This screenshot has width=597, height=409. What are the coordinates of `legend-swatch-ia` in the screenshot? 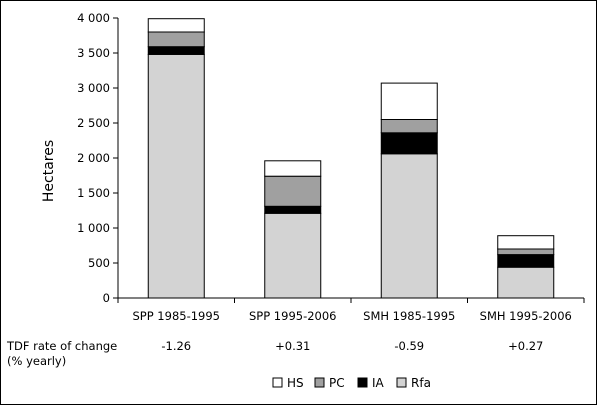 It's located at (362, 382).